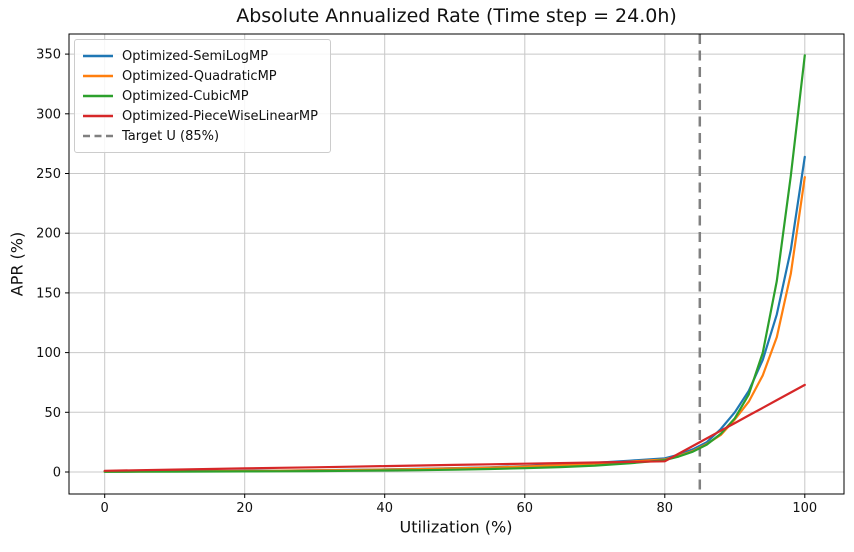  What do you see at coordinates (52, 413) in the screenshot?
I see `y-tick-label: 50` at bounding box center [52, 413].